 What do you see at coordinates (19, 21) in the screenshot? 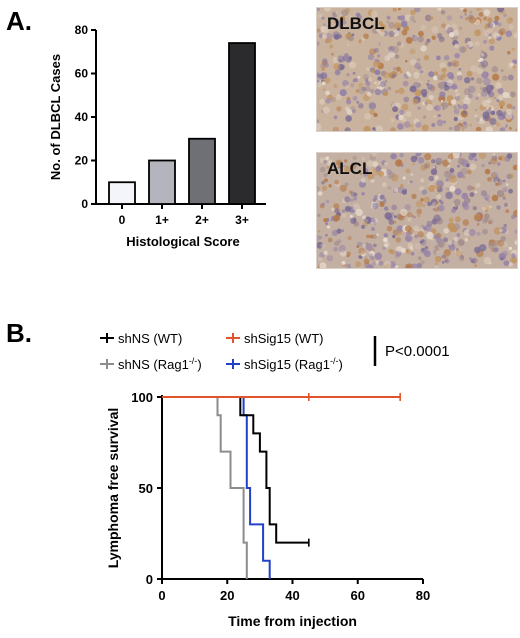
I see `panel-a-label: A.` at bounding box center [19, 21].